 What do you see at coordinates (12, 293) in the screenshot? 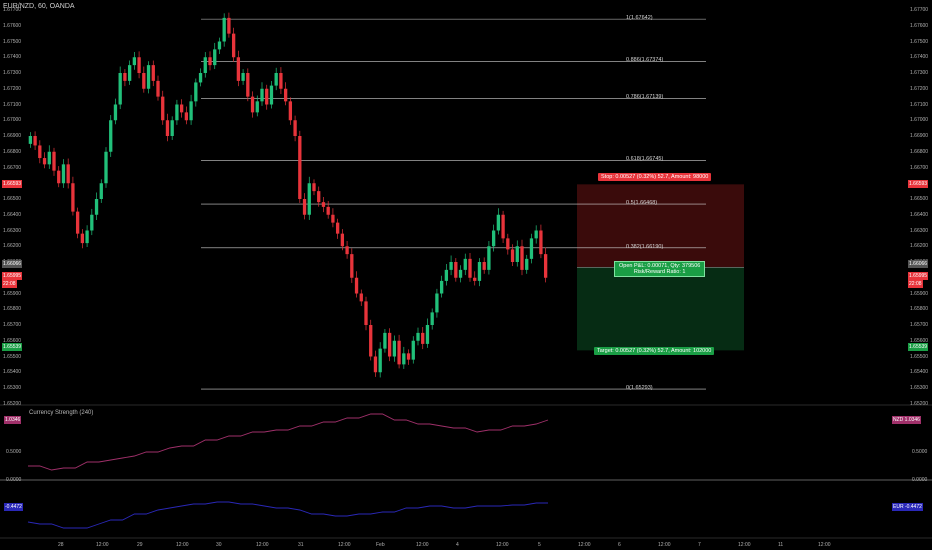
I see `price-tick-left: 1.65900` at bounding box center [12, 293].